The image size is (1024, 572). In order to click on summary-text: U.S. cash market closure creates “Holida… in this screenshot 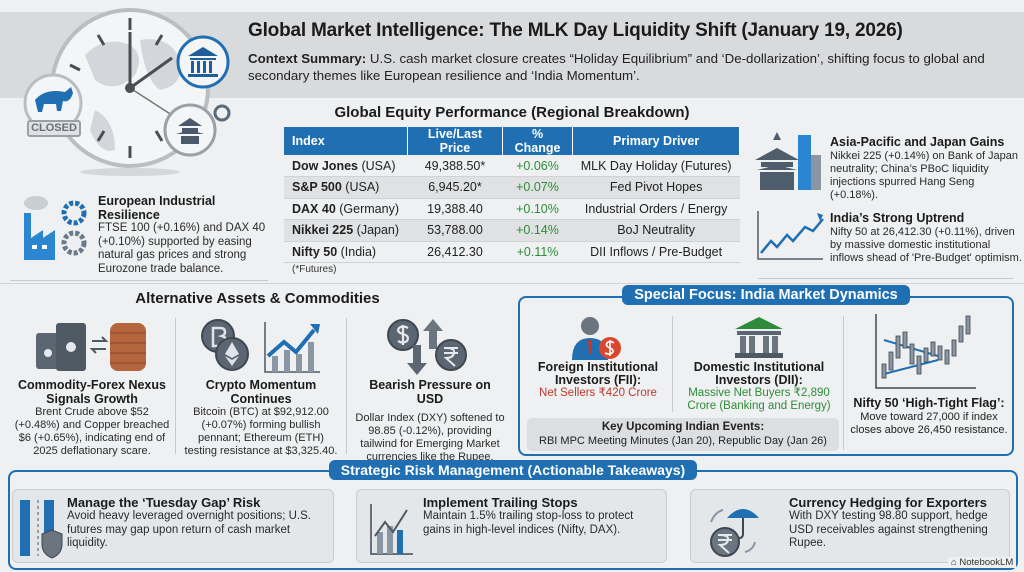, I will do `click(616, 67)`.